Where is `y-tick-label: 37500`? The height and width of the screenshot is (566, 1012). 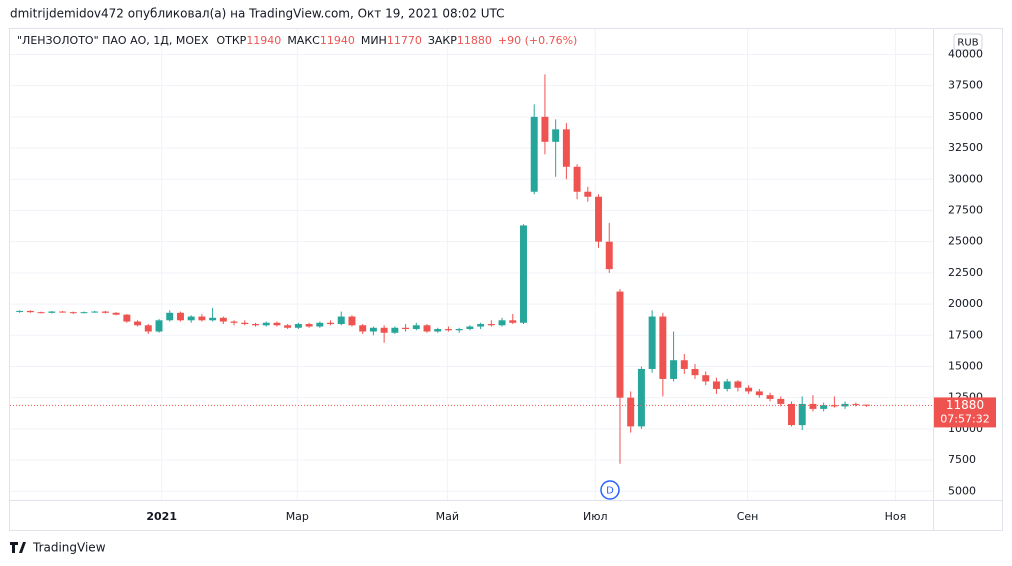 y-tick-label: 37500 is located at coordinates (965, 85).